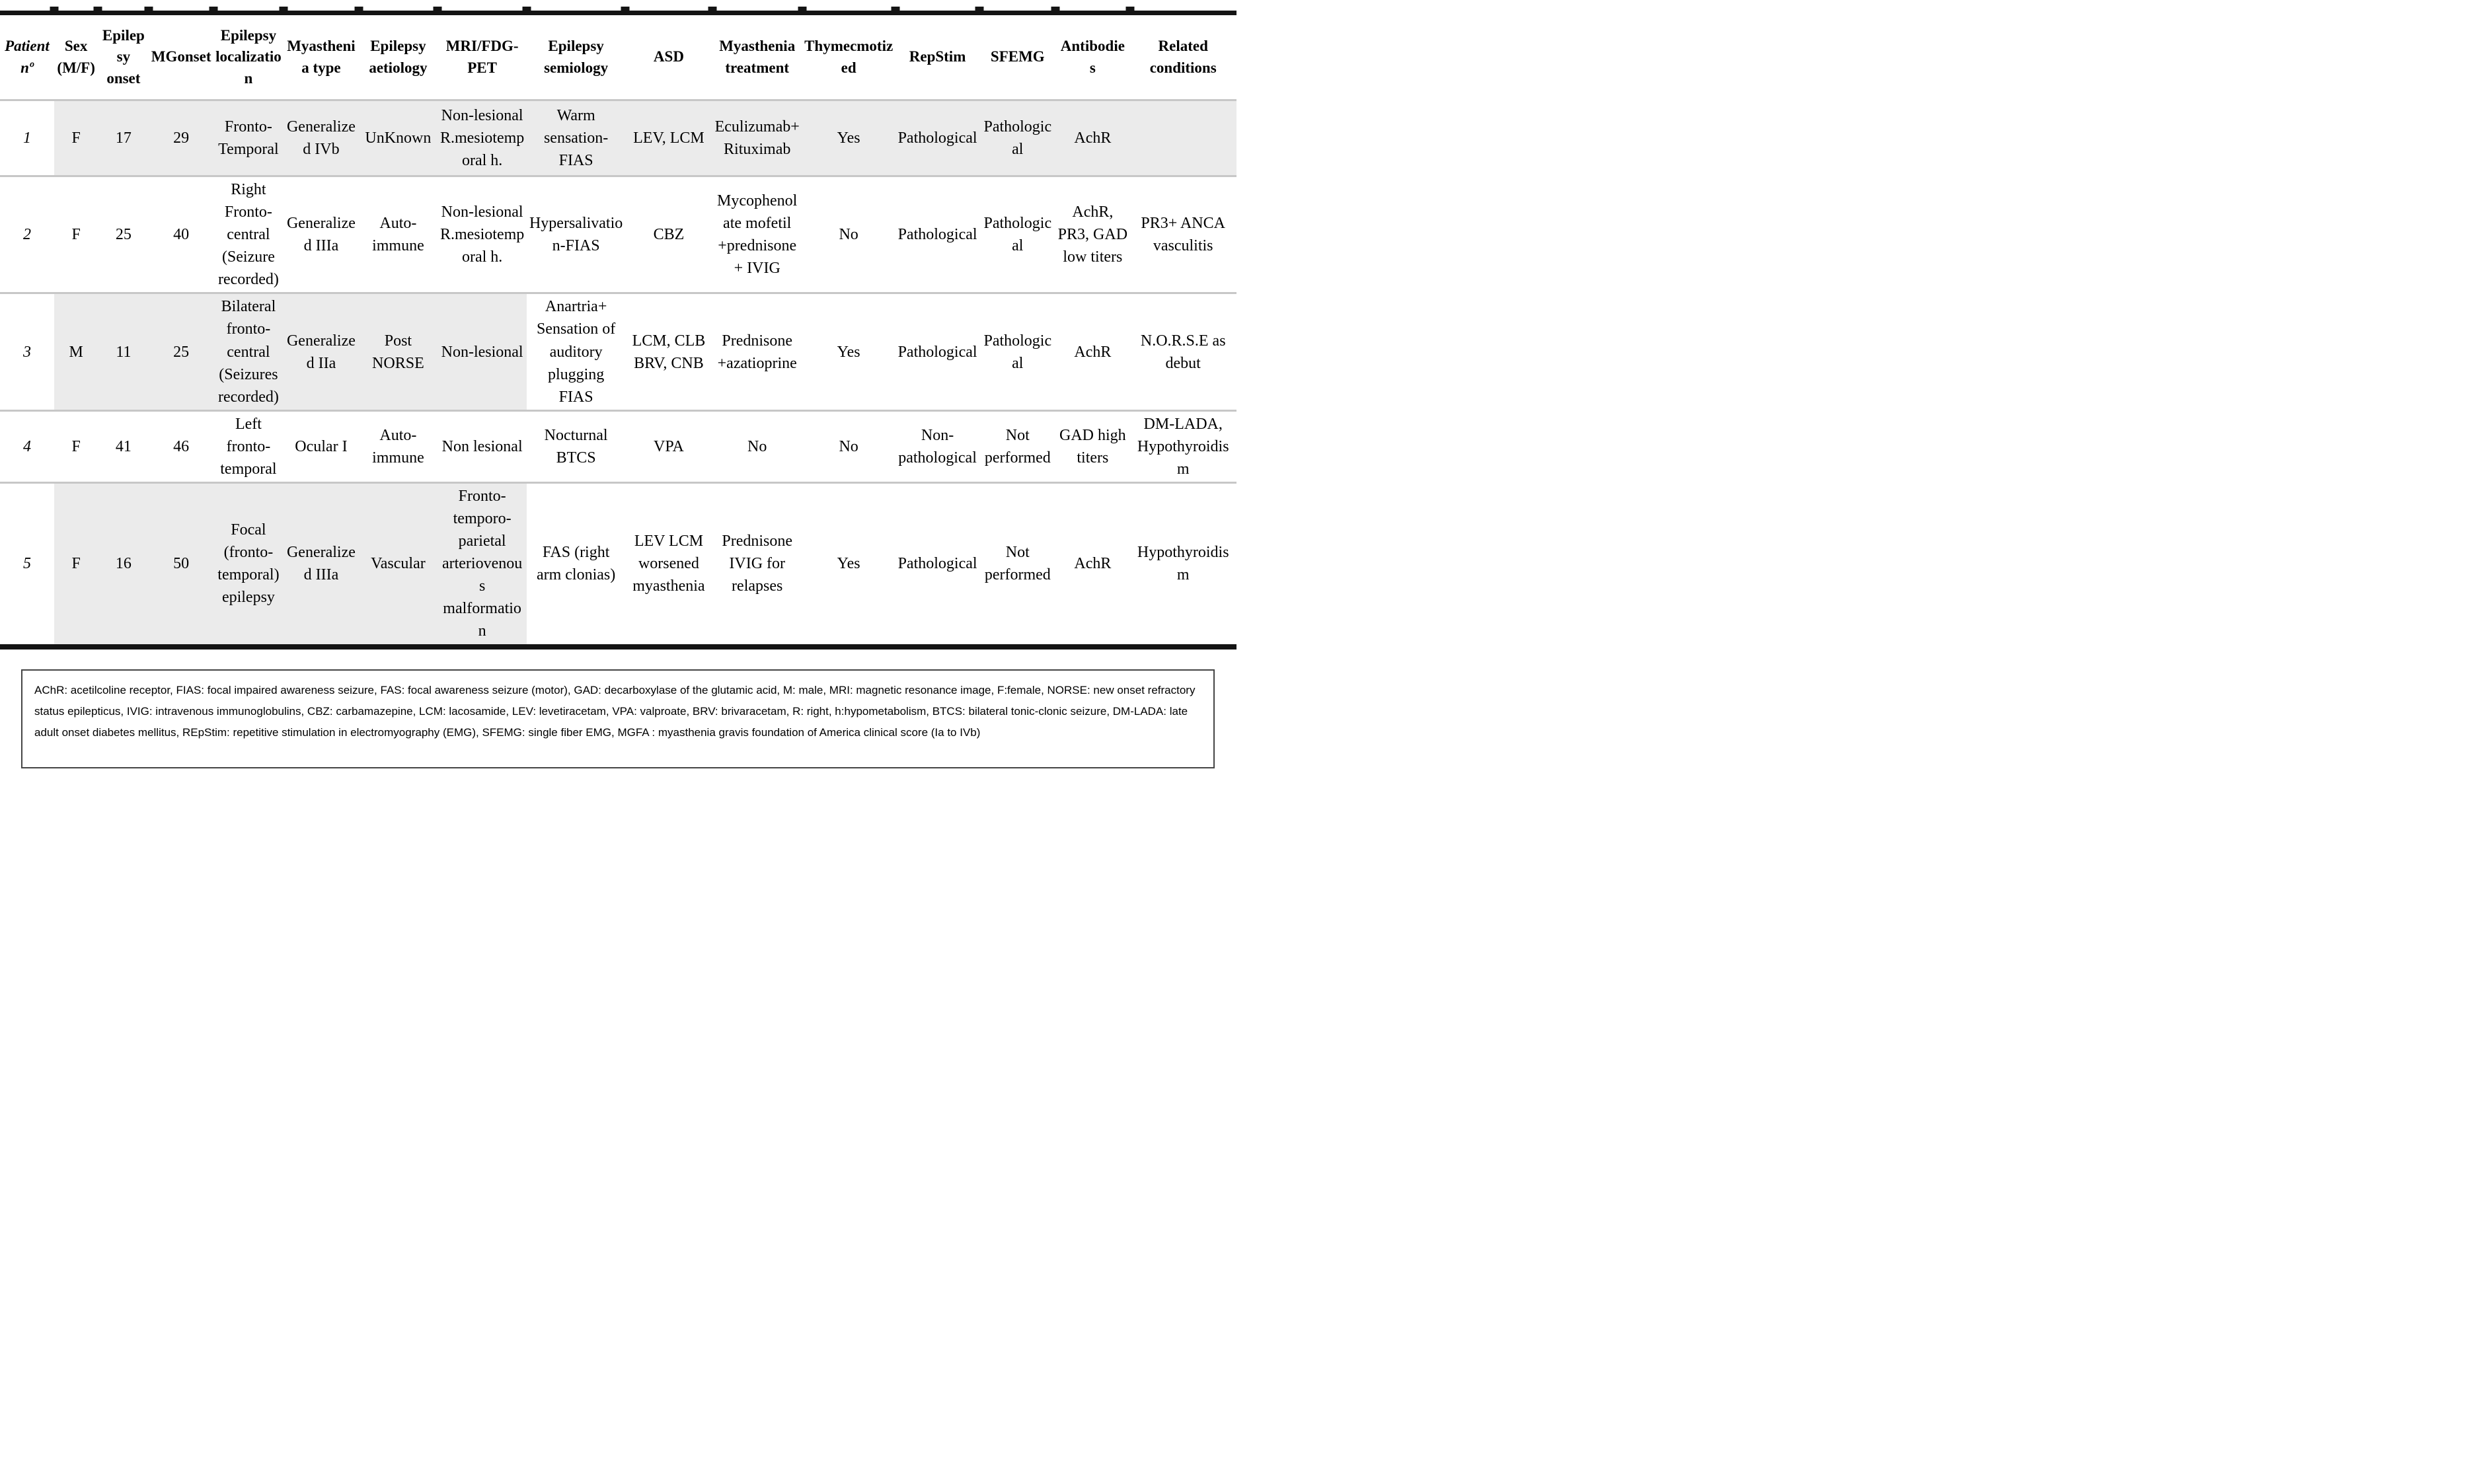 This screenshot has height=1484, width=2473. Describe the element at coordinates (181, 564) in the screenshot. I see `table-cell-mg-onset: 50` at that location.